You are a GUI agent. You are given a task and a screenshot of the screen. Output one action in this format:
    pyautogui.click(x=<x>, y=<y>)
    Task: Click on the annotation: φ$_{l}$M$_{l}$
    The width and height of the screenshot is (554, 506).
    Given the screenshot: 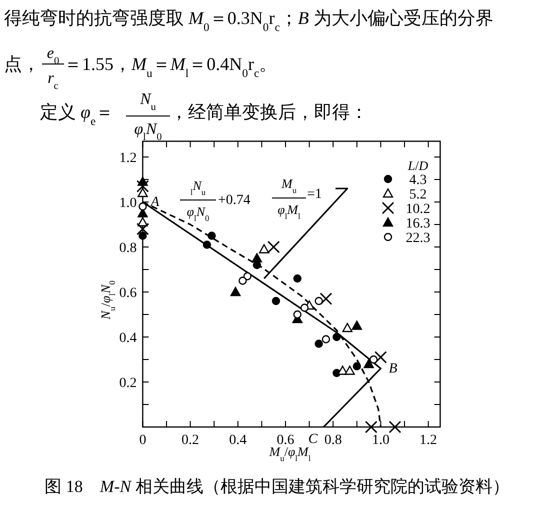 What is the action you would take?
    pyautogui.click(x=290, y=211)
    